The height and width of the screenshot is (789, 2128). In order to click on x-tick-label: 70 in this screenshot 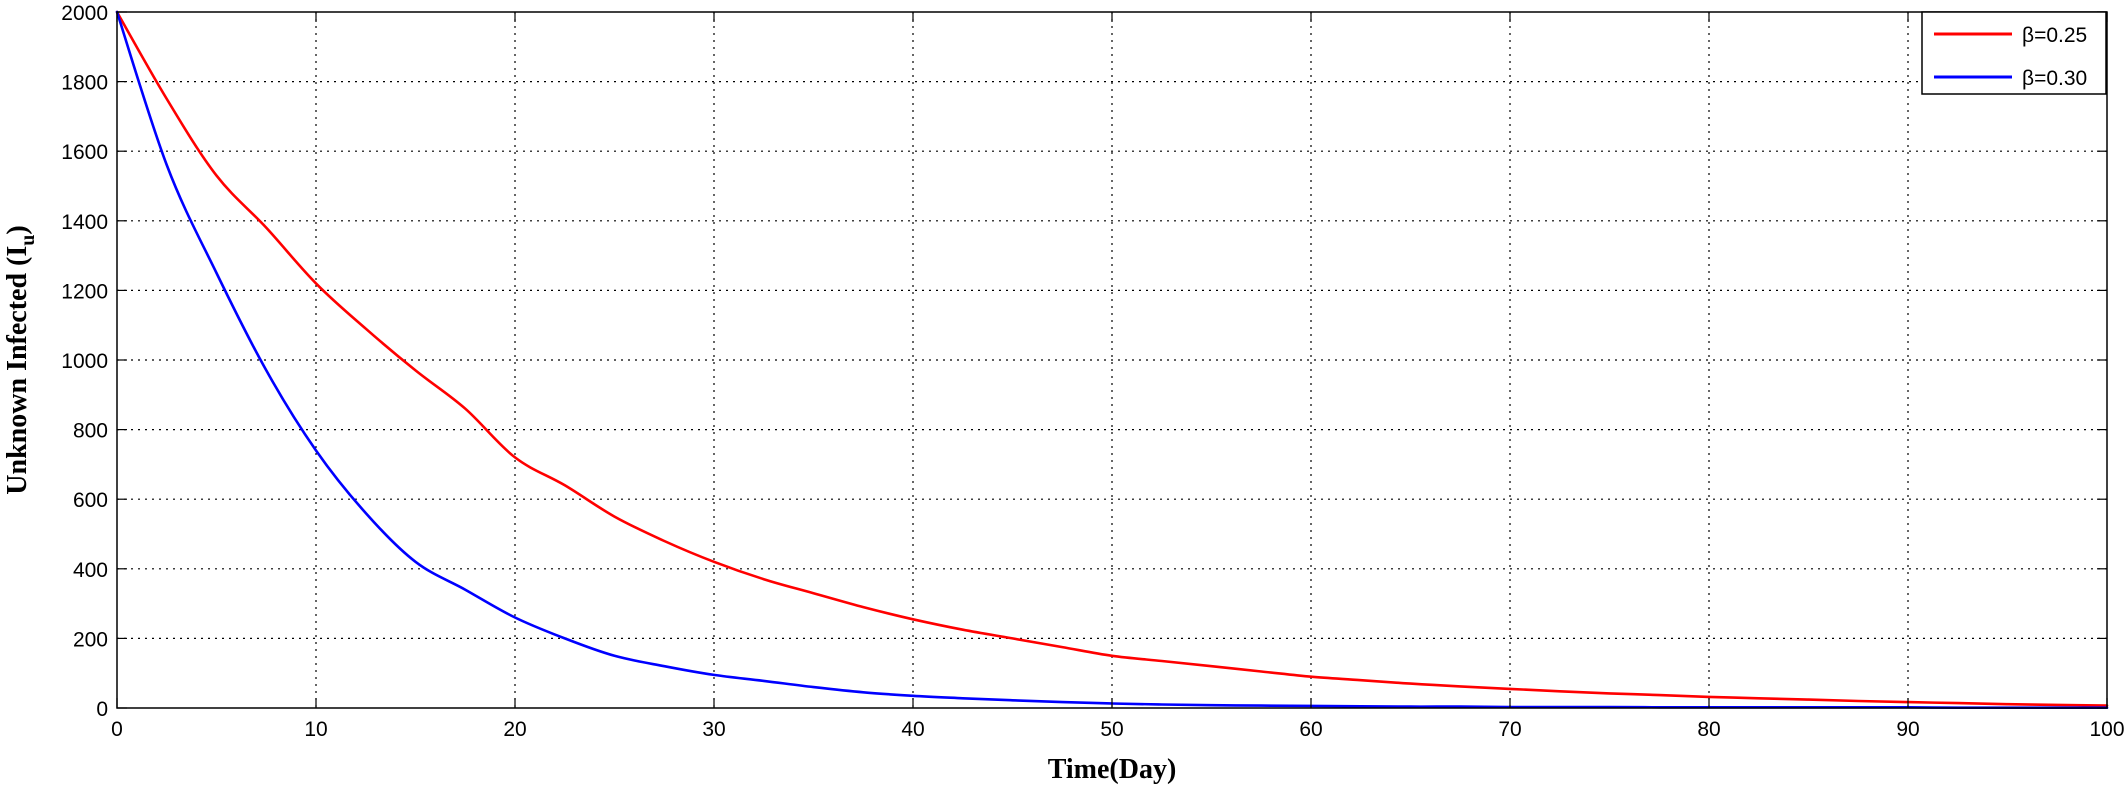, I will do `click(1509, 729)`.